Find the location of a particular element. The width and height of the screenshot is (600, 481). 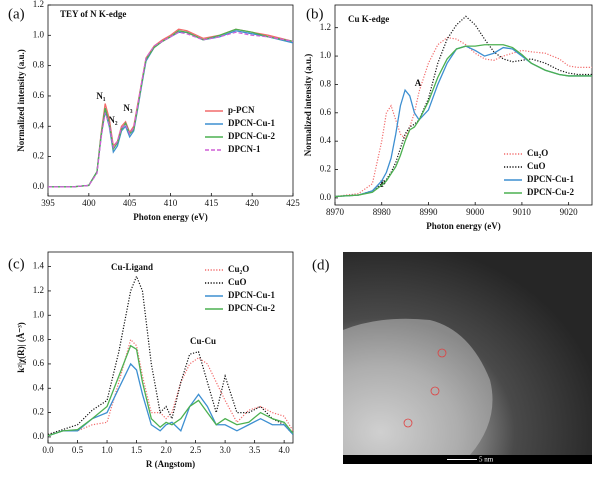

x-tick-label: 8970 is located at coordinates (335, 212).